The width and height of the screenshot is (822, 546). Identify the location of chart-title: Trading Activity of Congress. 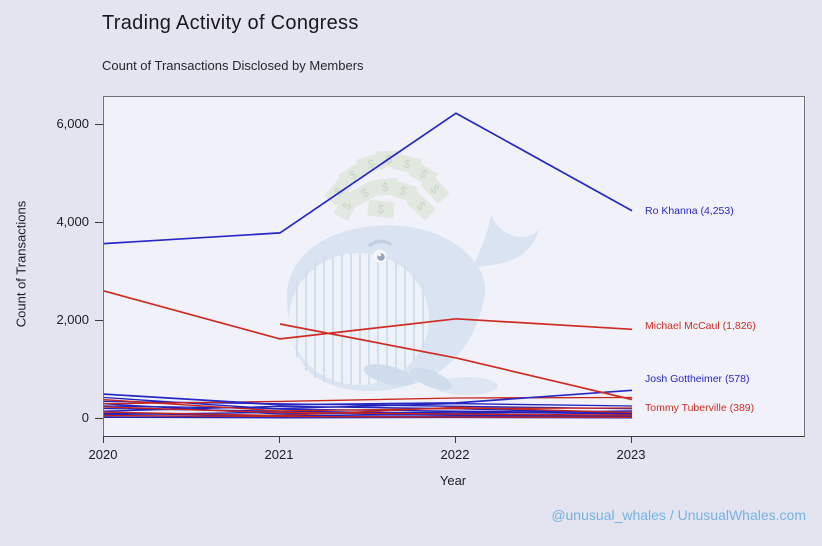
(230, 23).